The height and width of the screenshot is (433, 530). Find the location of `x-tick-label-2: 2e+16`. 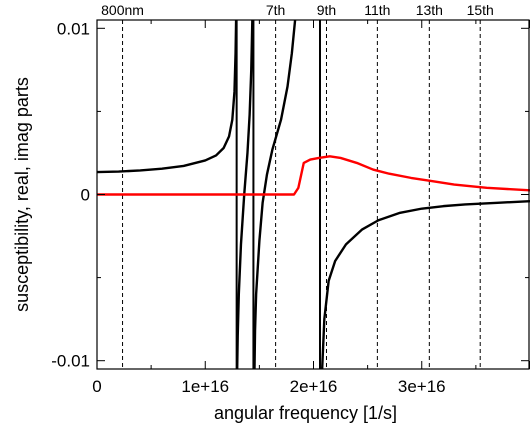

x-tick-label-2: 2e+16 is located at coordinates (314, 386).